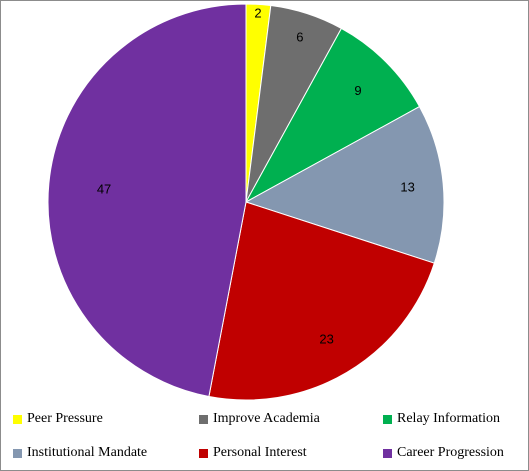  What do you see at coordinates (326, 338) in the screenshot?
I see `data-label-personal-interest: 23` at bounding box center [326, 338].